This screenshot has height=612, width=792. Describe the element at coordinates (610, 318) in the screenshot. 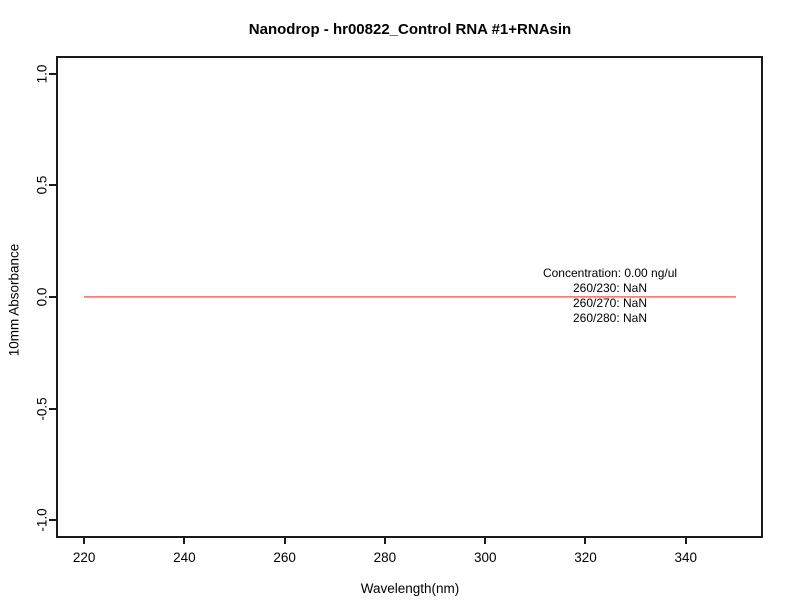

I see `annotation-line-260-280: 260/280: NaN` at that location.